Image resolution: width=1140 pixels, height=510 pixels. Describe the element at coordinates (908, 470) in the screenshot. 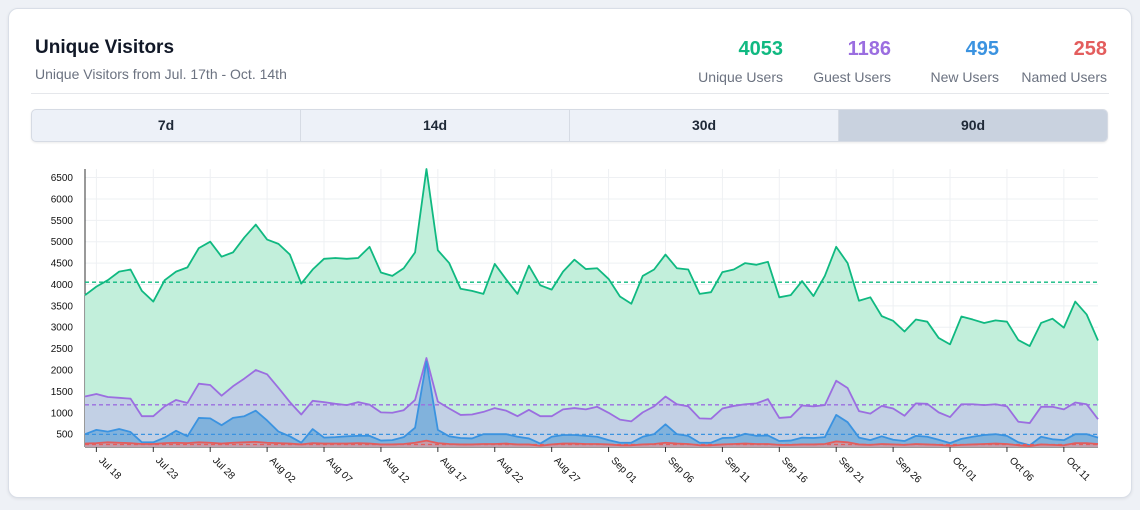

I see `x-tick-label: Sep 26` at that location.